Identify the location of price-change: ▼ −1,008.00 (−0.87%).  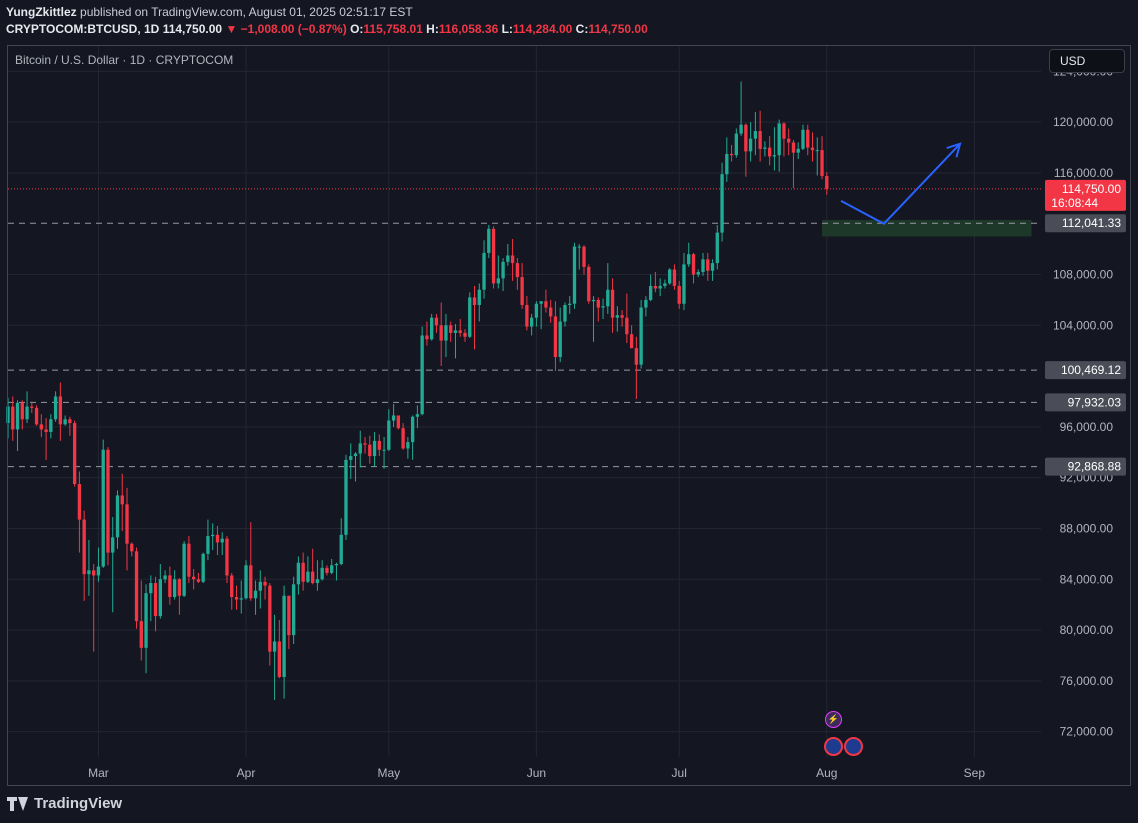
(286, 29).